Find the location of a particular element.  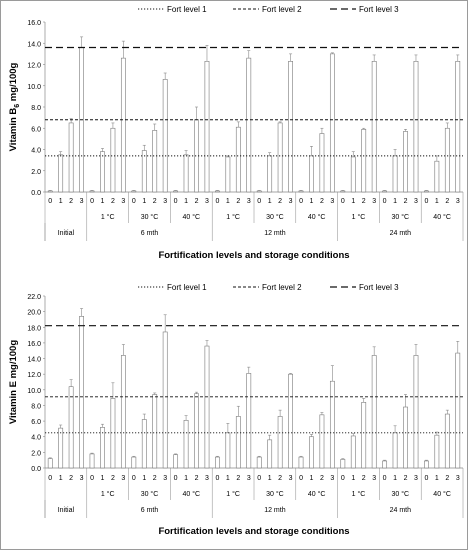

y-axis-label: Vitamin E mg/100g is located at coordinates (13, 382).